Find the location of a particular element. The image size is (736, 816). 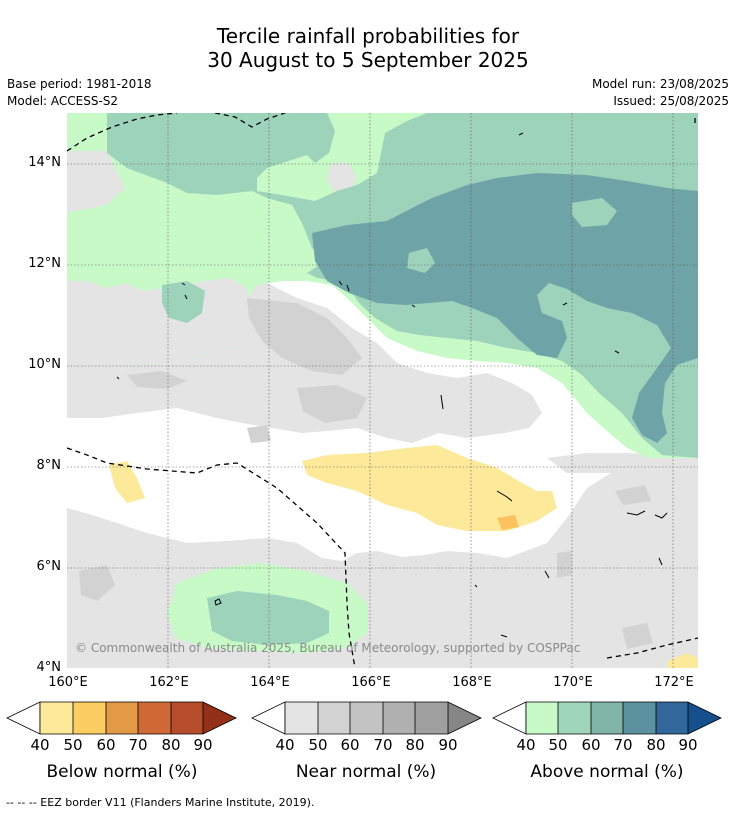

colorbar-above-over-arrow is located at coordinates (704, 718).